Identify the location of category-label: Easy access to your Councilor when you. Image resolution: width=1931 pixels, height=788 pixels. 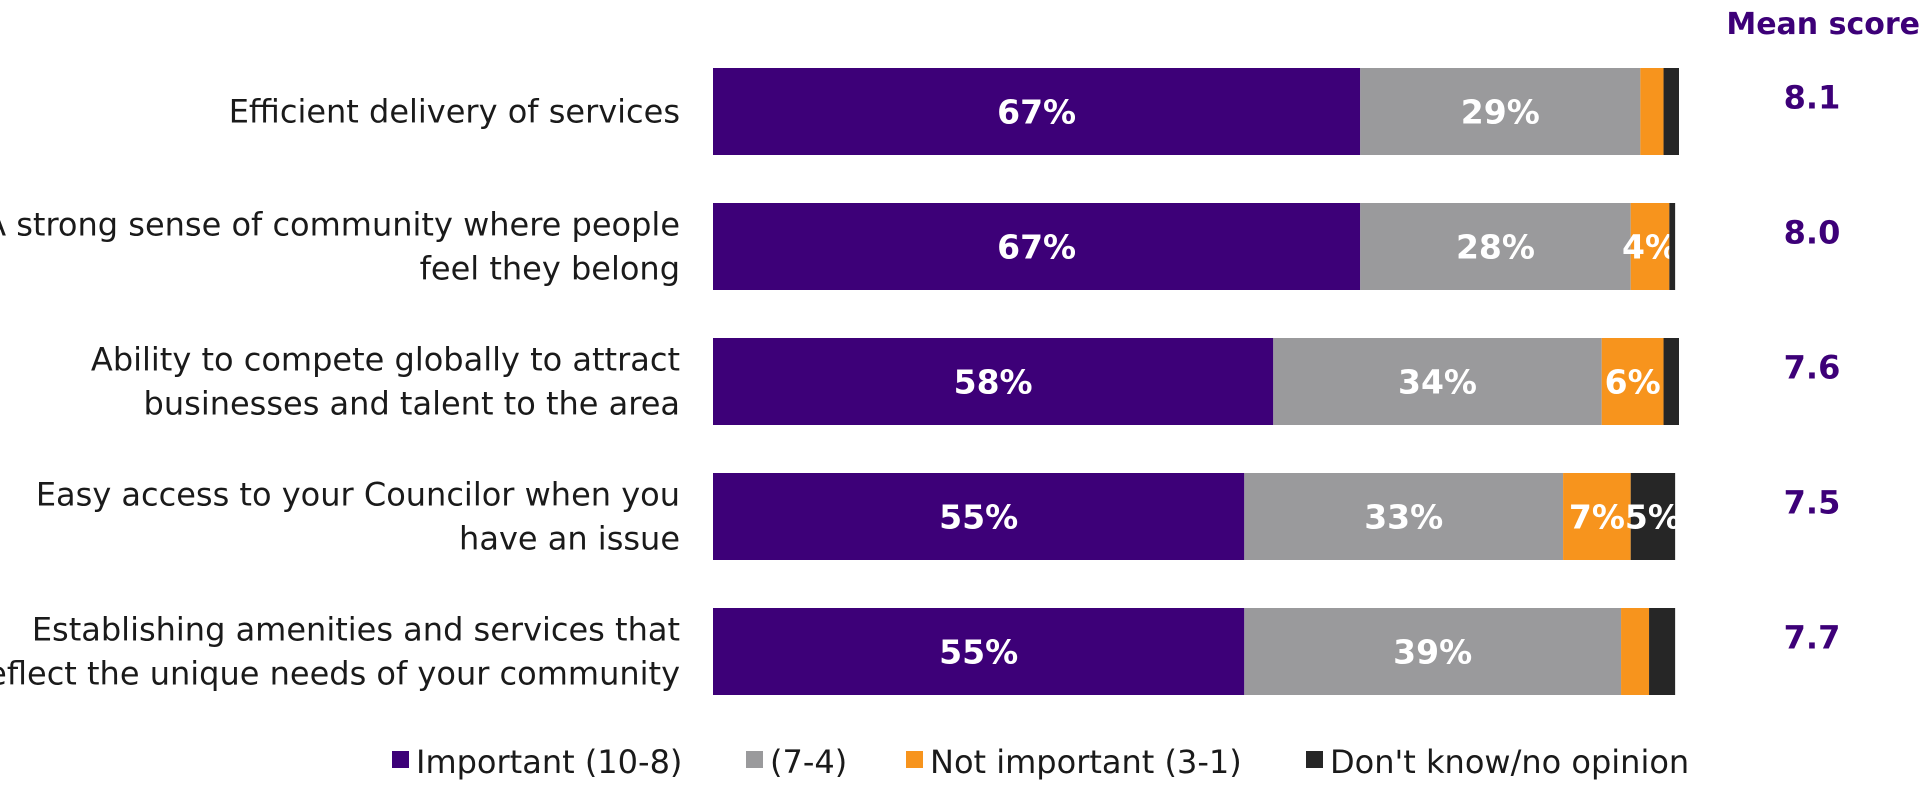
(358, 495).